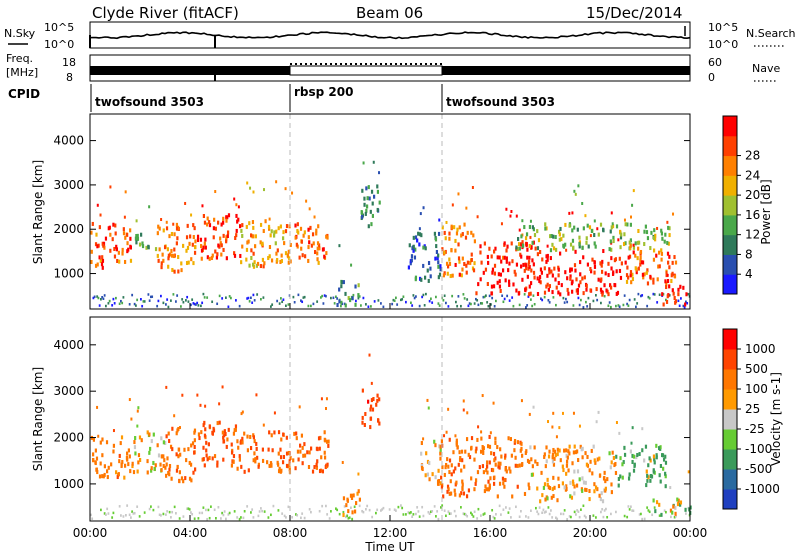  I want to click on freq-panel: Freq. [MHz] 18 8 60 0 Nave, so click(393, 68).